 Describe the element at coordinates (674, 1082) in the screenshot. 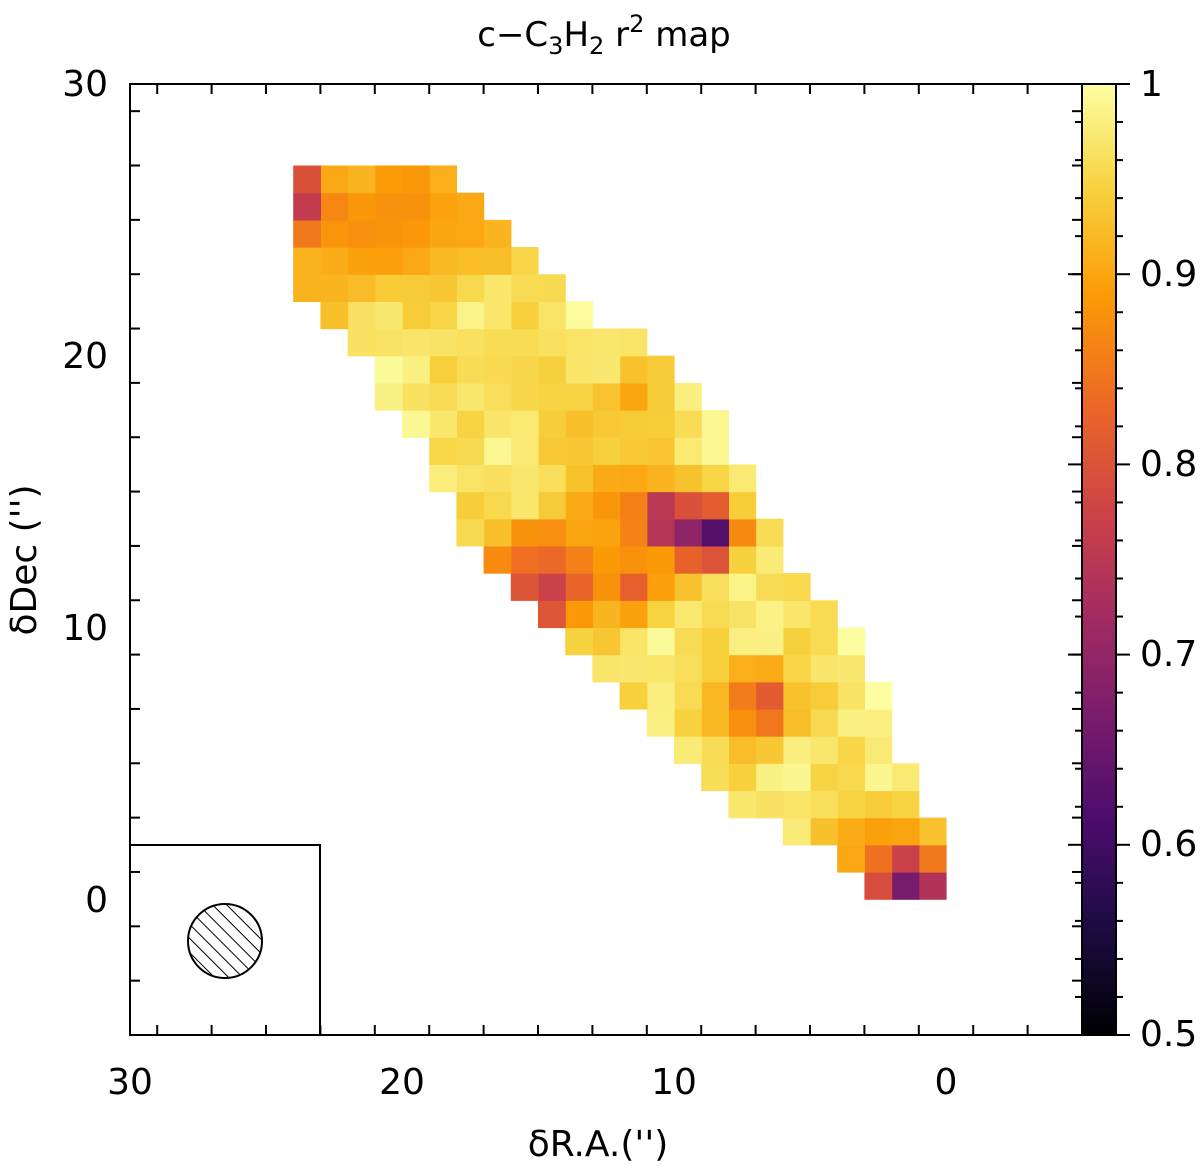

I see `x-tick-label: 10` at that location.